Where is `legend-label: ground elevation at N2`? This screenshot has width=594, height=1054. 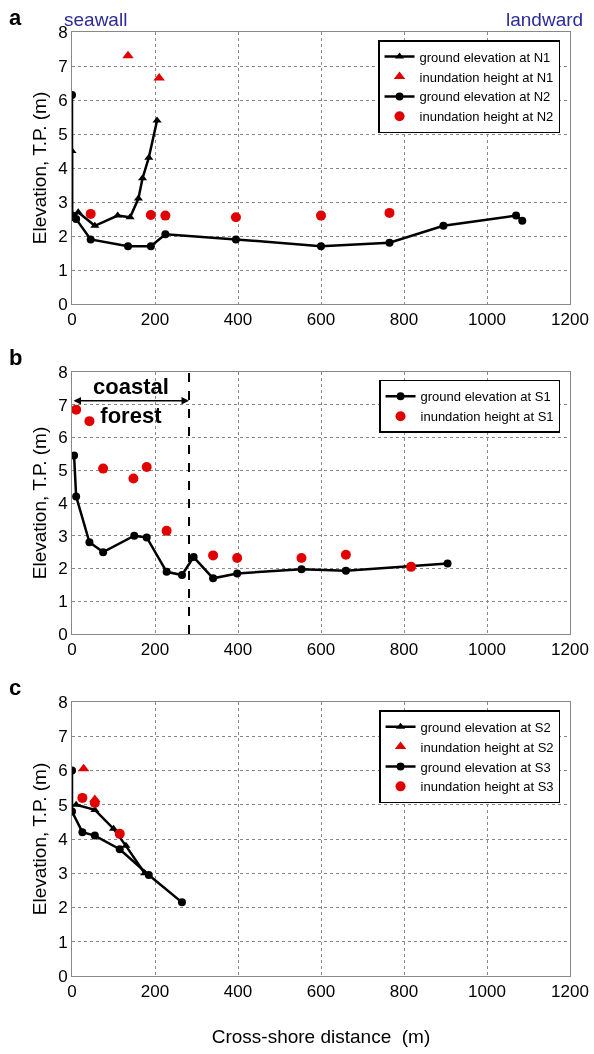 legend-label: ground elevation at N2 is located at coordinates (485, 97).